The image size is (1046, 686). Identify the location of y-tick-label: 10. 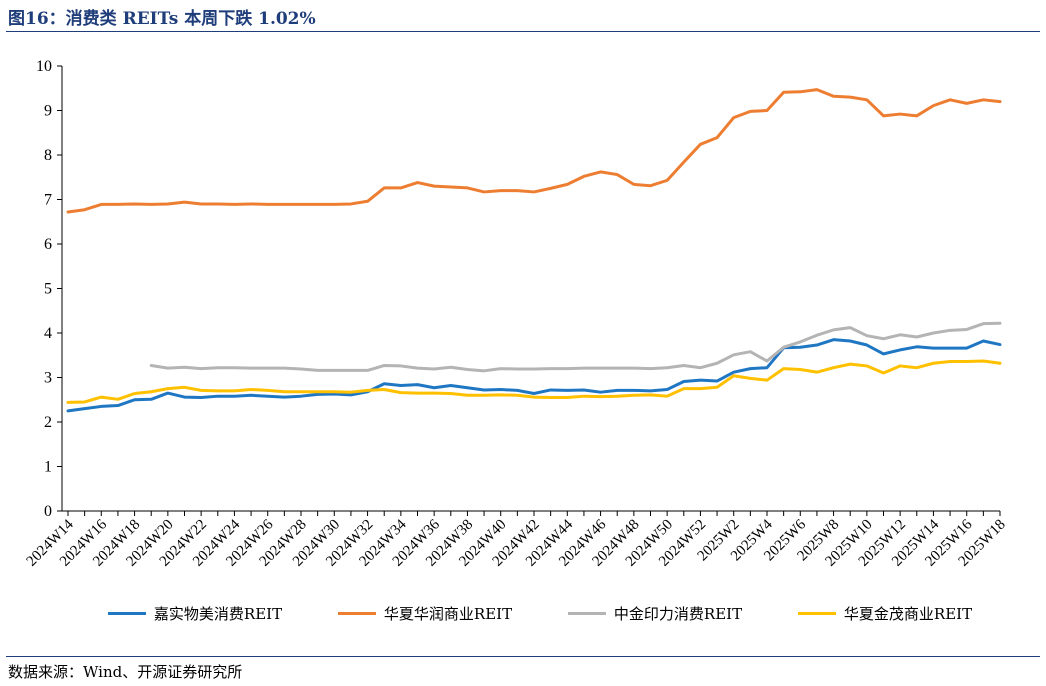
(44, 66).